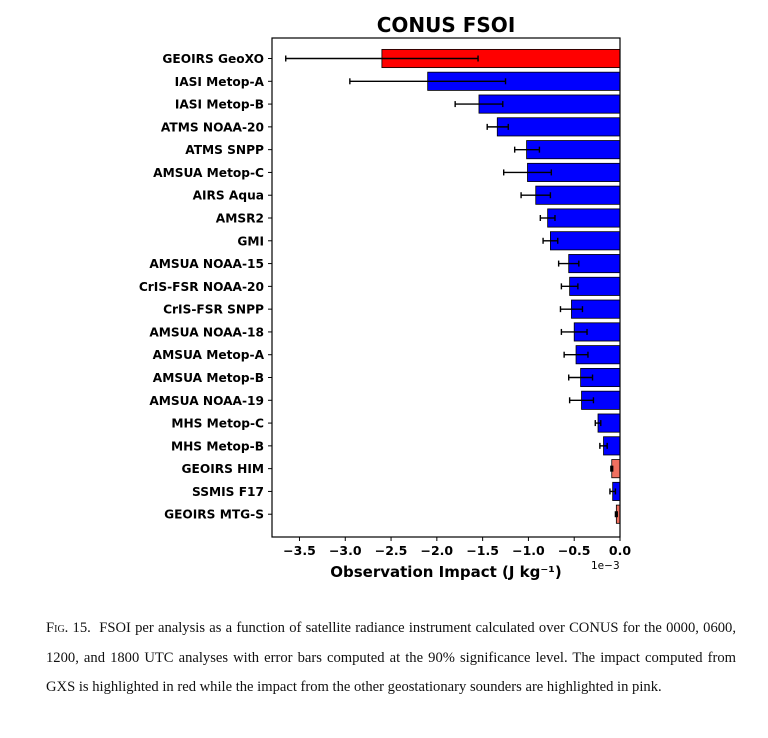  What do you see at coordinates (223, 469) in the screenshot?
I see `y-tick-label: GEOIRS HIM` at bounding box center [223, 469].